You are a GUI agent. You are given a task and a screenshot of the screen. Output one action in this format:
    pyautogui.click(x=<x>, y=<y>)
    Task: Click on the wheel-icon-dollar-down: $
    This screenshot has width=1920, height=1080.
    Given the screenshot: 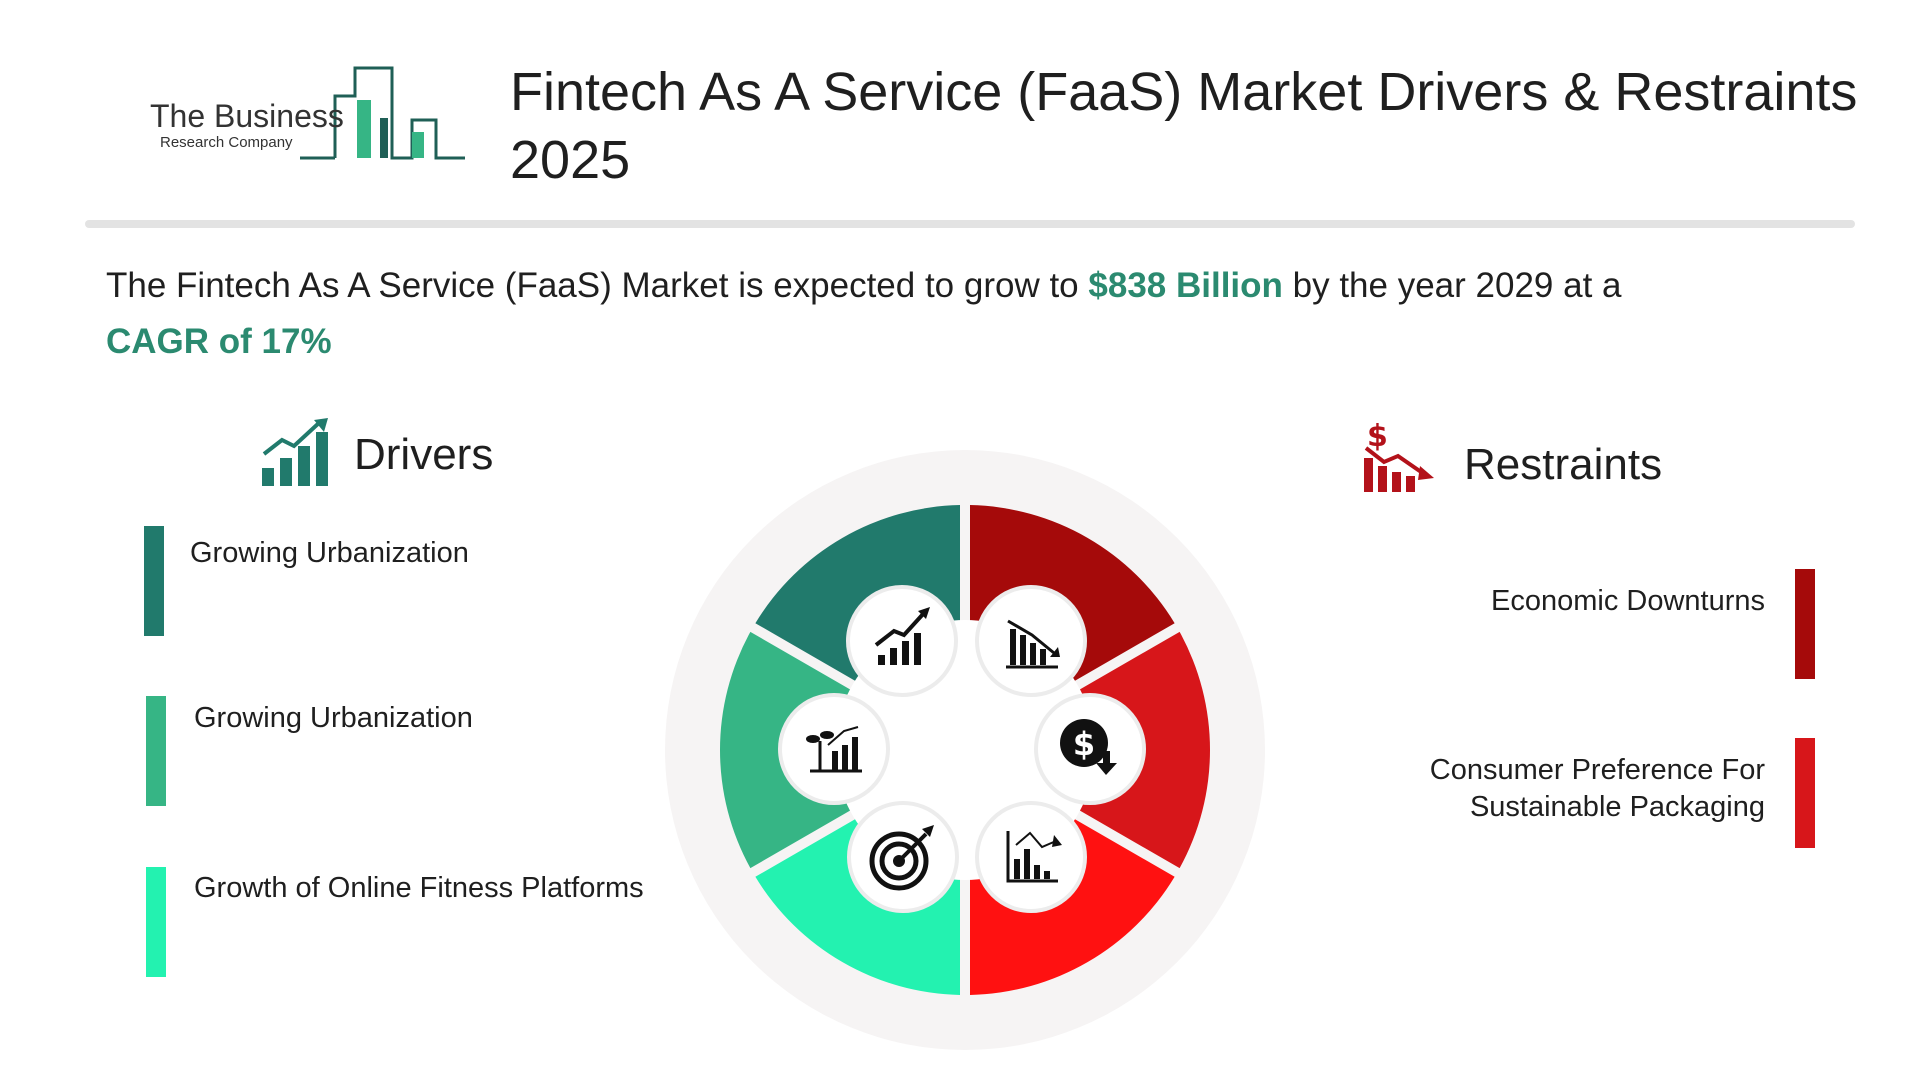 What is the action you would take?
    pyautogui.click(x=1090, y=749)
    